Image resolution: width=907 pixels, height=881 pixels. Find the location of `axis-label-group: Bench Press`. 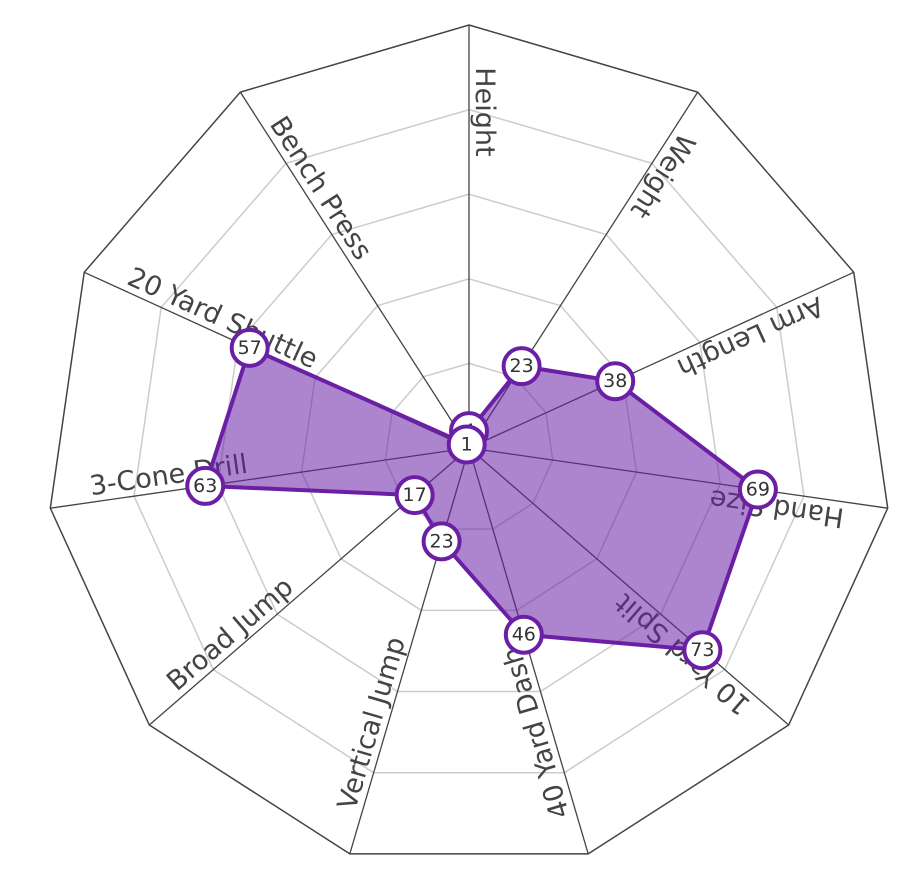

axis-label-group: Bench Press is located at coordinates (320, 188).